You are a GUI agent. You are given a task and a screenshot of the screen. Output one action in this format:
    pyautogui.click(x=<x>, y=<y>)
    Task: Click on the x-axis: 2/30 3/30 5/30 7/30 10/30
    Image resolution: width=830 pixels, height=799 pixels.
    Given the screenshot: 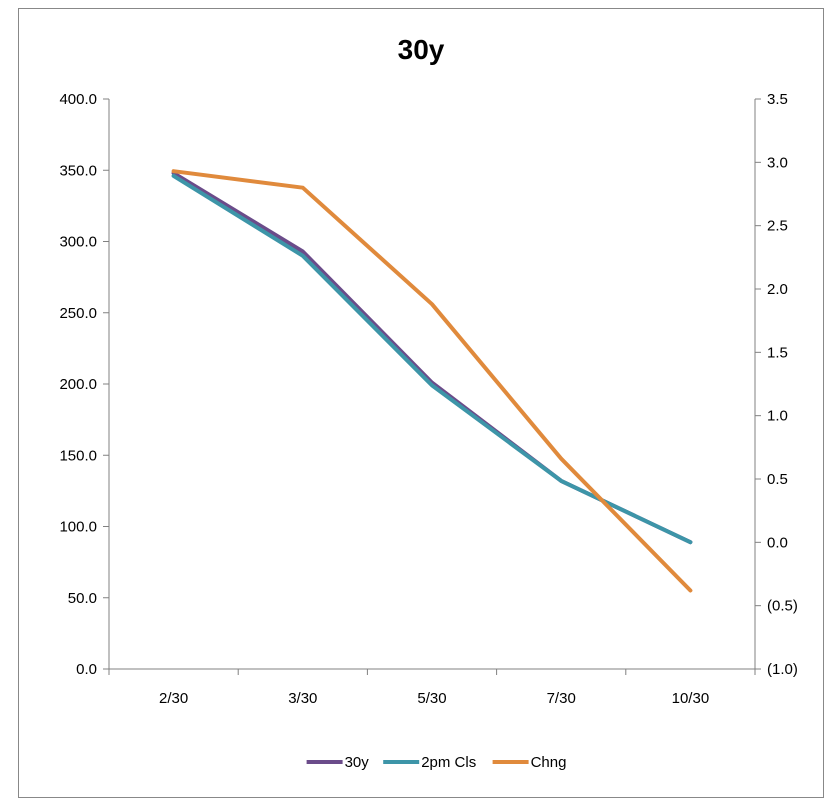 What is the action you would take?
    pyautogui.click(x=432, y=687)
    